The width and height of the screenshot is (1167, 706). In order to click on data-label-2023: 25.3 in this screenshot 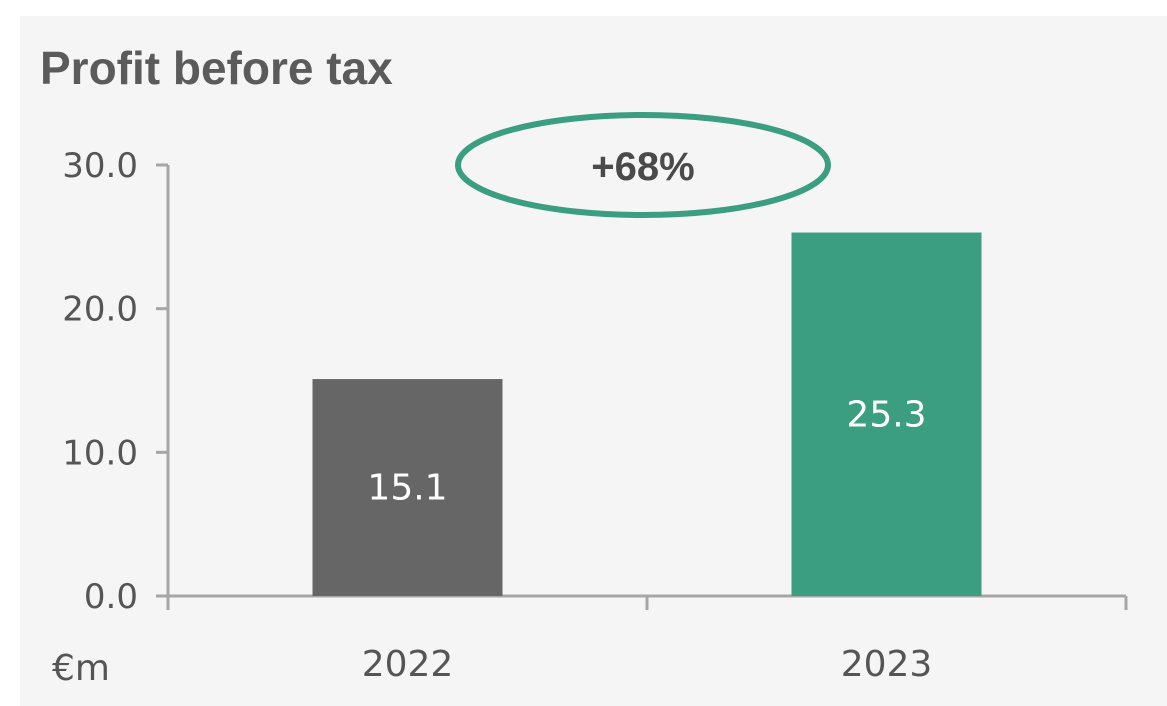, I will do `click(886, 414)`.